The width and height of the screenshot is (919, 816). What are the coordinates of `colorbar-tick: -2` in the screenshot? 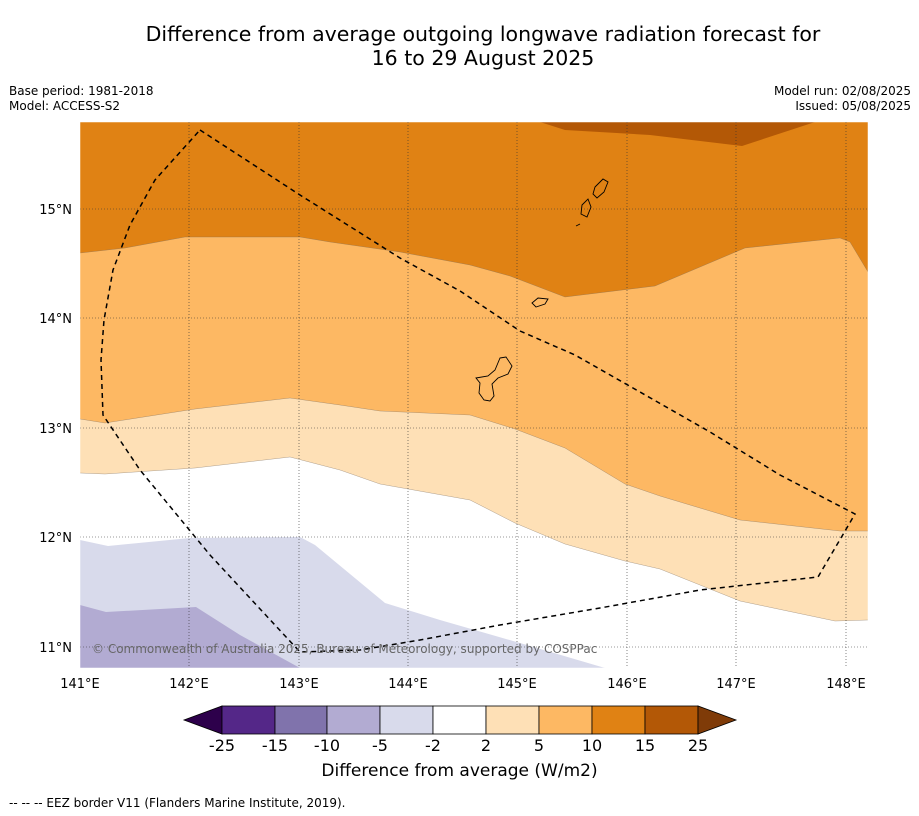 It's located at (433, 745).